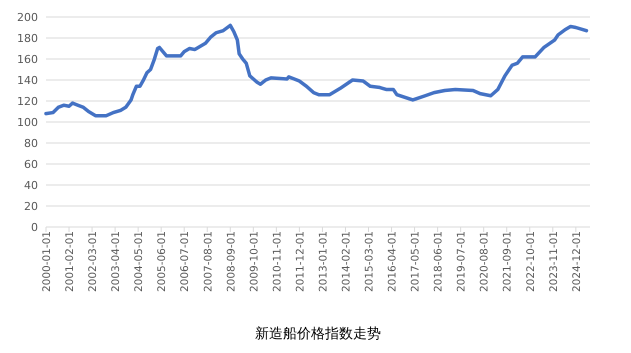 This screenshot has width=631, height=353. What do you see at coordinates (508, 261) in the screenshot?
I see `x-tick-label: 2021-09-01` at bounding box center [508, 261].